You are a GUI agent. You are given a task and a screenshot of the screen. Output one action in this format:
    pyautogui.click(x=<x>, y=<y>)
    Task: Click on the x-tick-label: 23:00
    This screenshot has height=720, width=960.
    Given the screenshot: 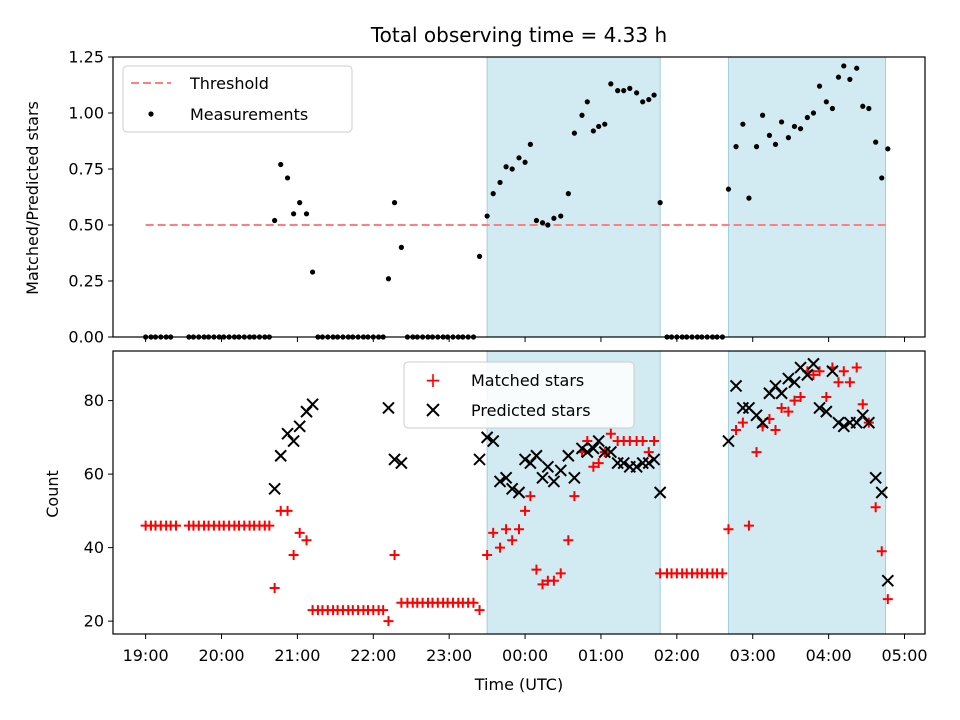 What is the action you would take?
    pyautogui.click(x=449, y=655)
    